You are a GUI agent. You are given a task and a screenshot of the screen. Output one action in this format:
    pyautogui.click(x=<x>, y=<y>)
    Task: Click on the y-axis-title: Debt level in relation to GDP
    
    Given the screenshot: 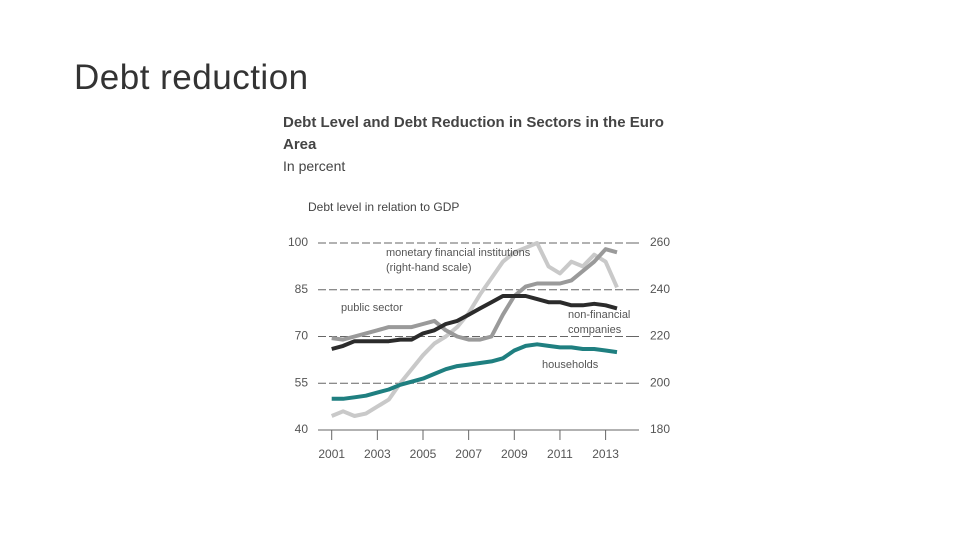 What is the action you would take?
    pyautogui.click(x=384, y=207)
    